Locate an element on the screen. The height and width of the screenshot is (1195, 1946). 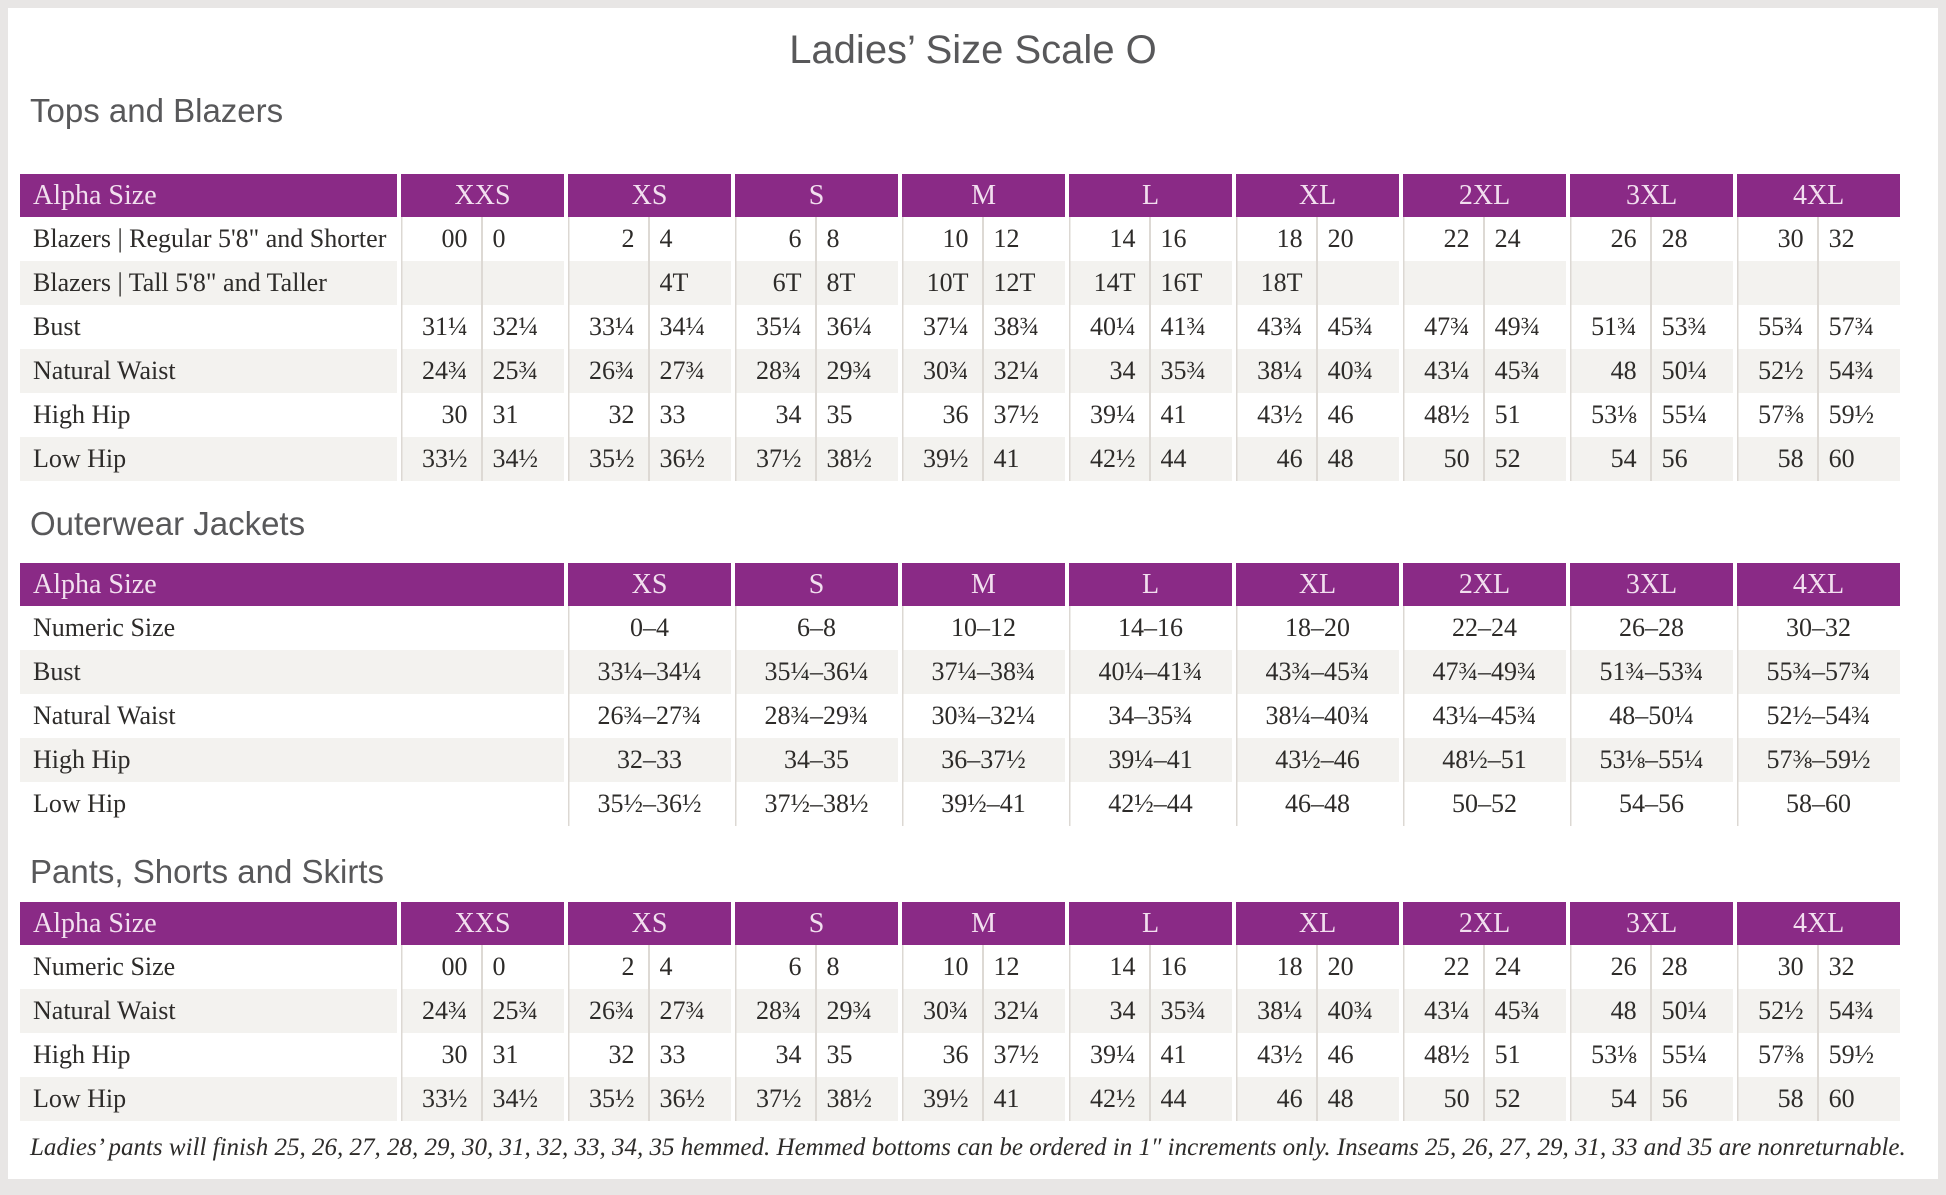
size-value-cell: 28¾–29¾ is located at coordinates (814, 716).